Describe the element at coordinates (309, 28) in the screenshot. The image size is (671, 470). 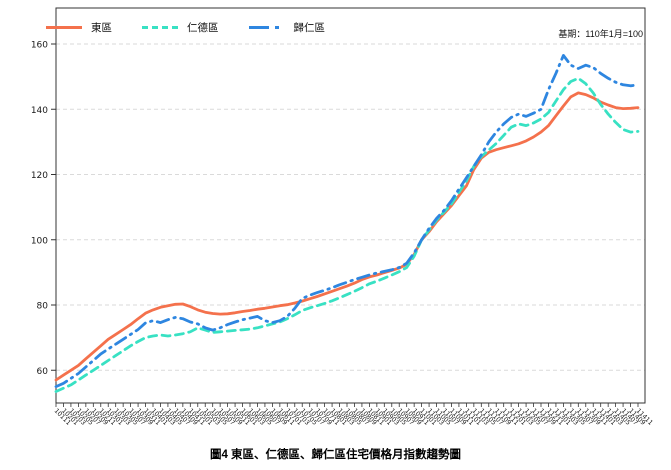
I see `legend-label: 歸仁區` at that location.